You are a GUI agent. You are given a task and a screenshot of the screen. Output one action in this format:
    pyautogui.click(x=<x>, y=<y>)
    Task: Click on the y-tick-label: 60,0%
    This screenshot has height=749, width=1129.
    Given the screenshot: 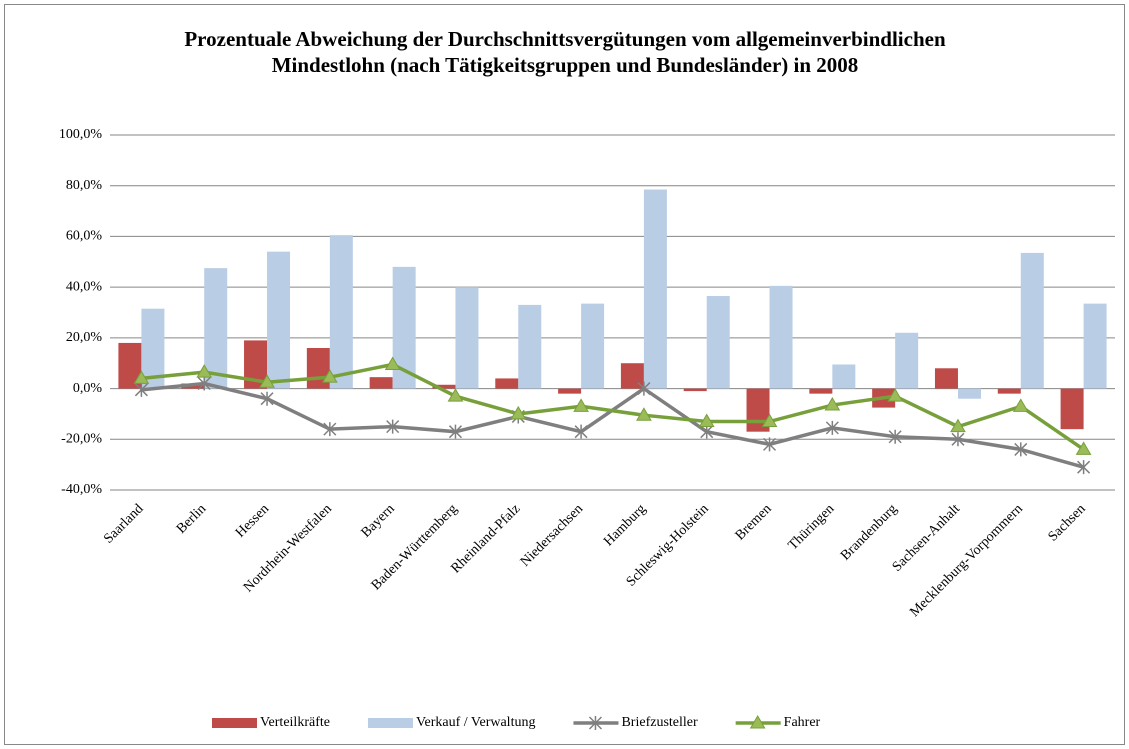 What is the action you would take?
    pyautogui.click(x=84, y=236)
    